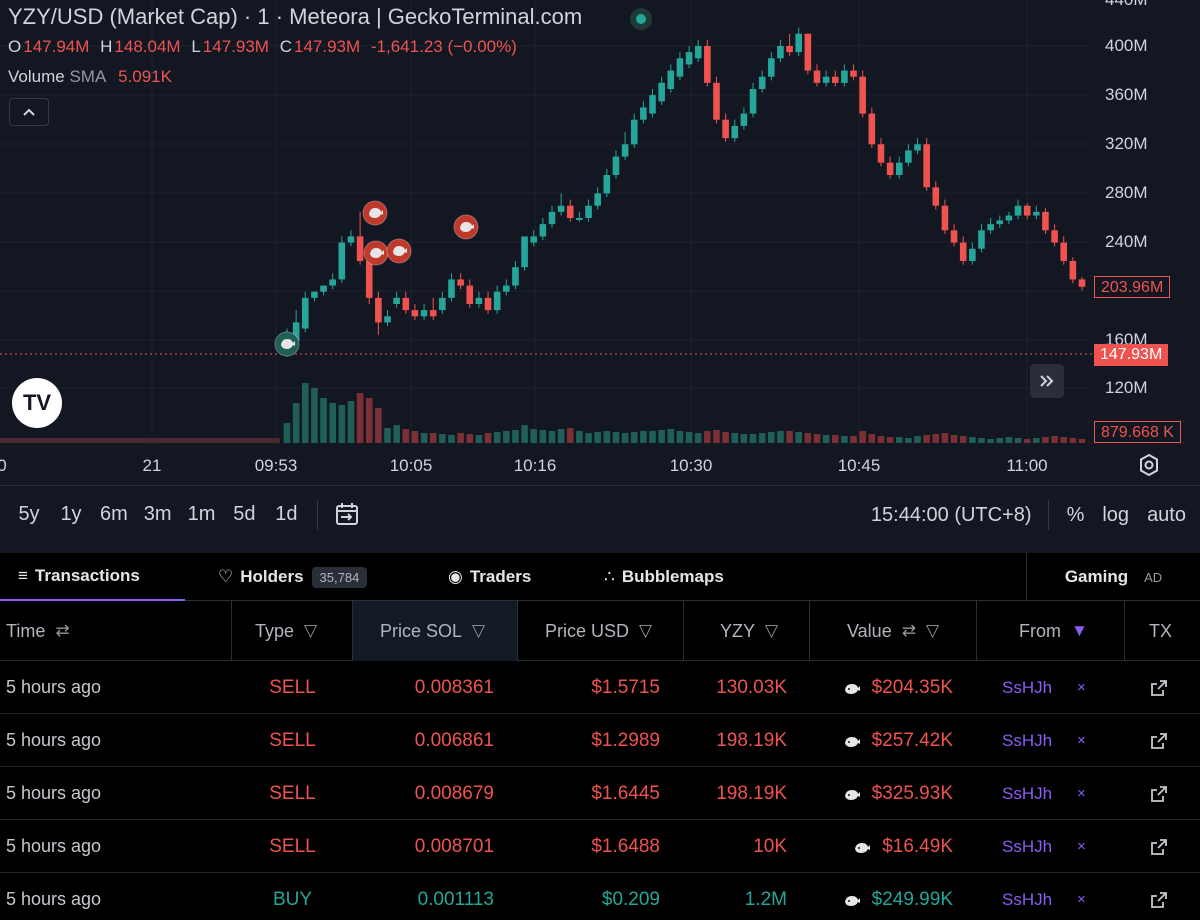 The height and width of the screenshot is (920, 1200). Describe the element at coordinates (489, 577) in the screenshot. I see `tab-traders: ◉ Traders` at that location.